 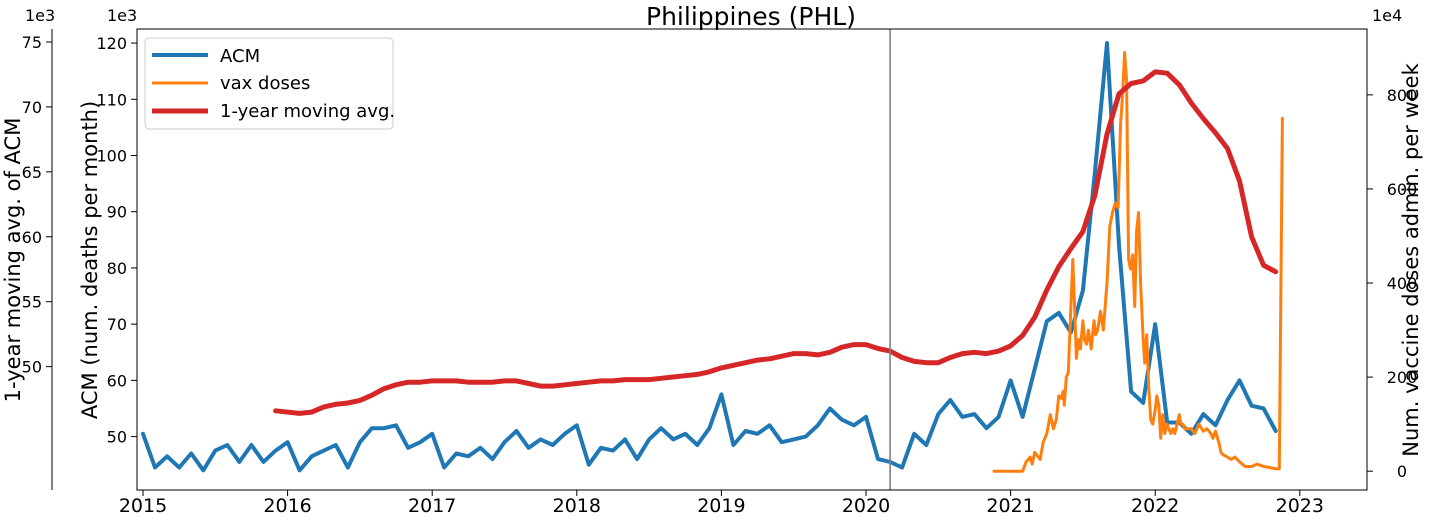 I want to click on y-moving-avg-tick-label: 75, so click(x=32, y=42).